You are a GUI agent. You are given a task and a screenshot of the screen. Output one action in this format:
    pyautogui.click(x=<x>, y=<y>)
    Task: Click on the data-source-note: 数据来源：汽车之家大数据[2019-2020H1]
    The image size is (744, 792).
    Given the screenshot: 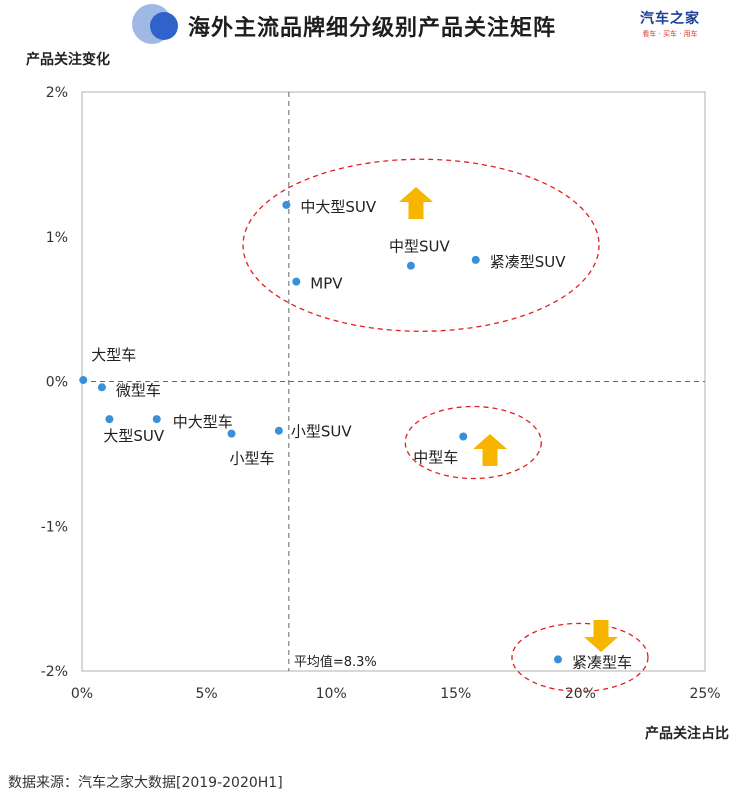 What is the action you would take?
    pyautogui.click(x=145, y=783)
    